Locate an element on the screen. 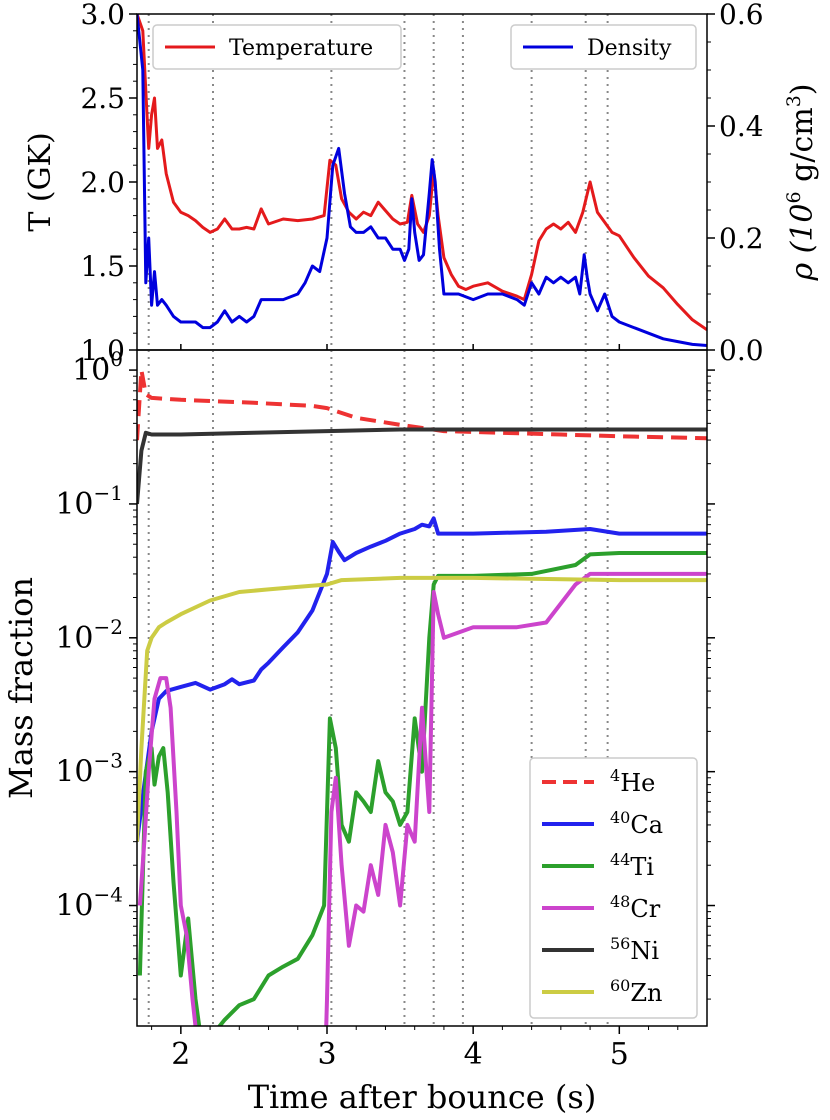 This screenshot has width=830, height=1120. y-tick-label: 10⁻³ is located at coordinates (89, 769).